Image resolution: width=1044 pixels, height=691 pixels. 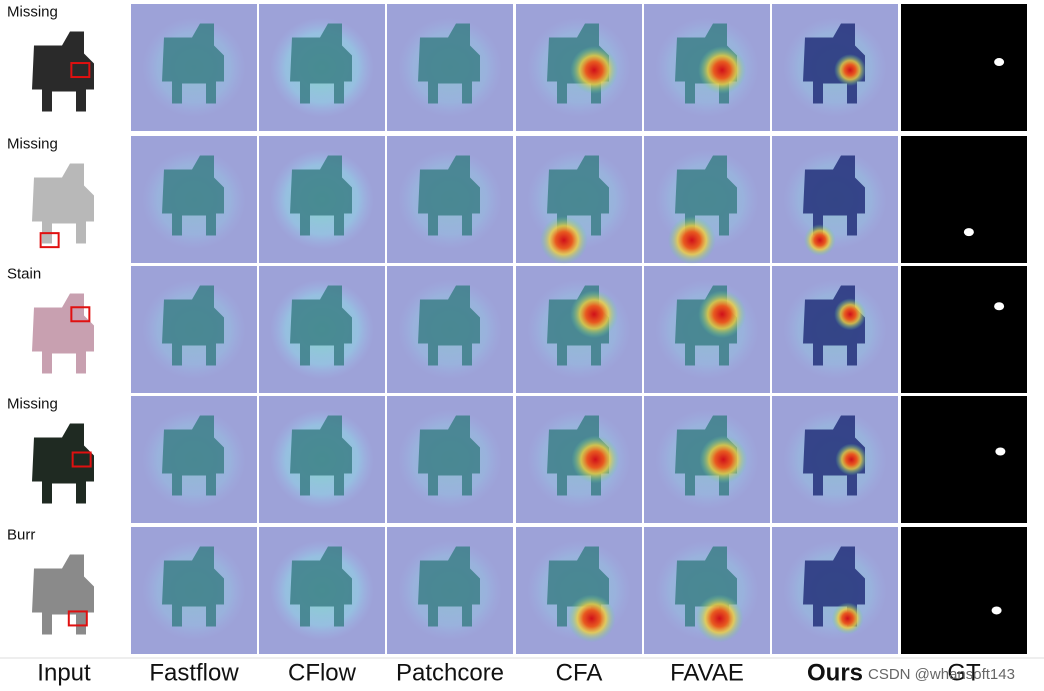 What do you see at coordinates (450, 672) in the screenshot?
I see `column-label: Patchcore` at bounding box center [450, 672].